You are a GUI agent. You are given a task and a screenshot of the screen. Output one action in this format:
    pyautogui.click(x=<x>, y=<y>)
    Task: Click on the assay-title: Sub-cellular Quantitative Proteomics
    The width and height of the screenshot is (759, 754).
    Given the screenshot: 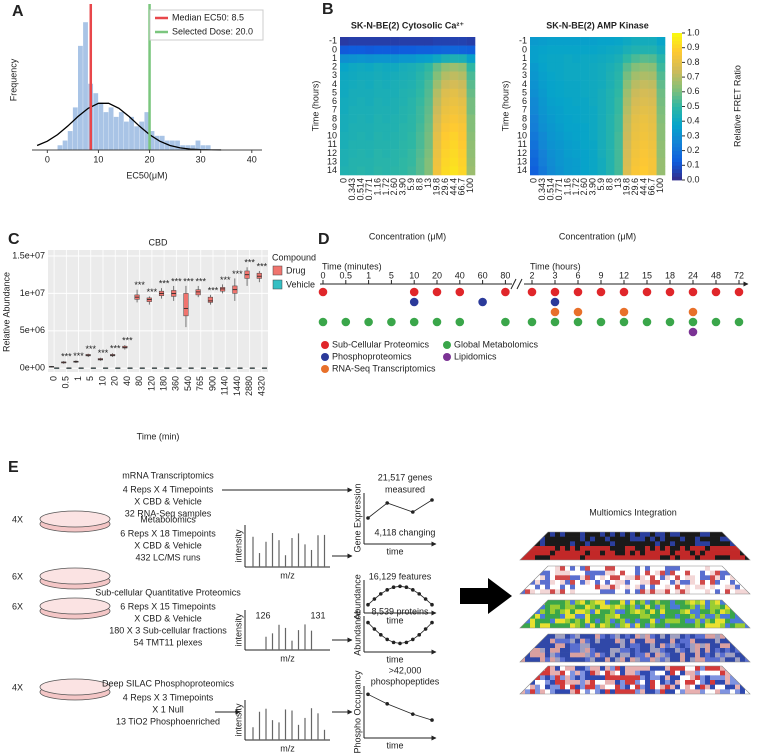 What is the action you would take?
    pyautogui.click(x=168, y=592)
    